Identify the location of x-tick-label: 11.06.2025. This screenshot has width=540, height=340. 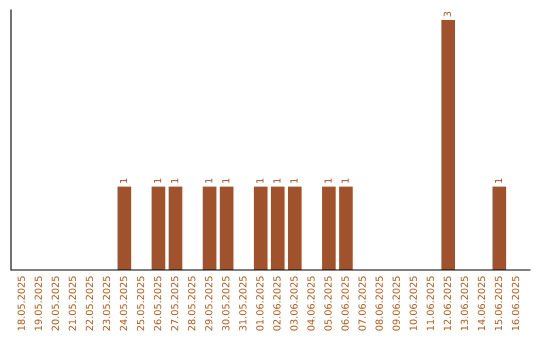
(430, 303).